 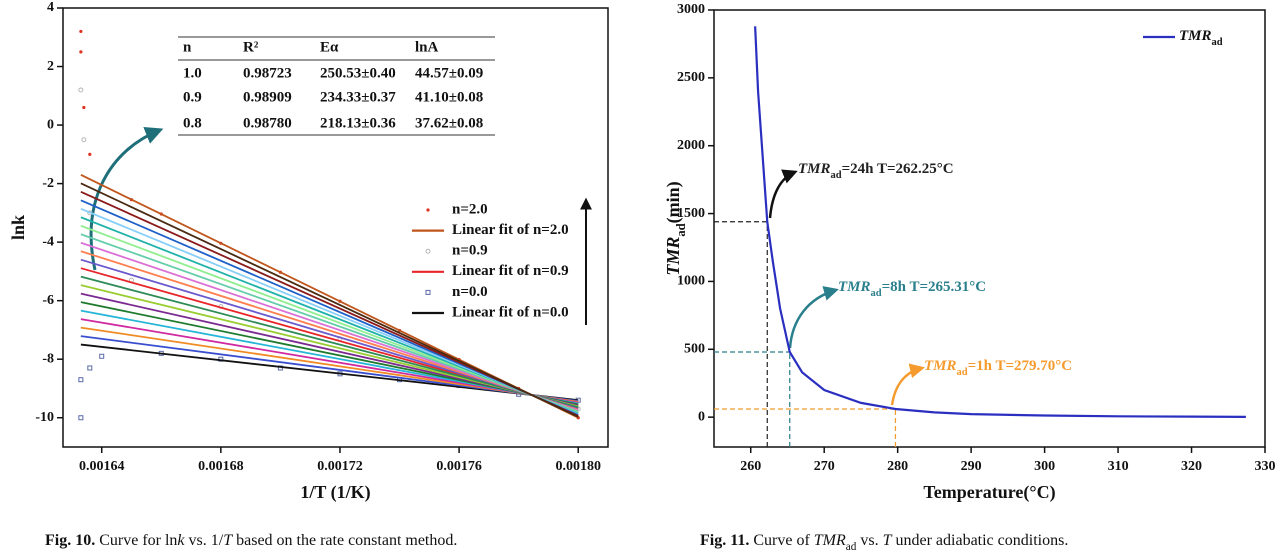 I want to click on y-axis-title: TMRad(min), so click(x=675, y=228).